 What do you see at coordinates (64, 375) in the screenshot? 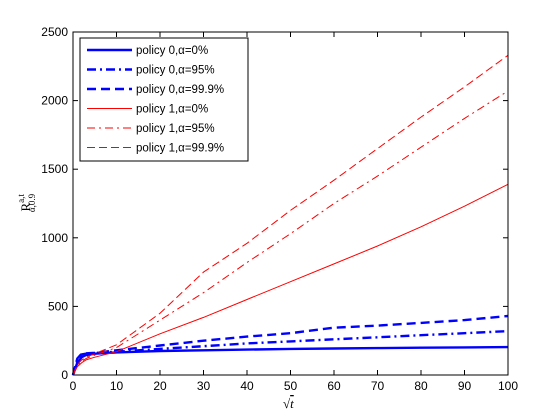
I see `y-tick-label: 0` at bounding box center [64, 375].